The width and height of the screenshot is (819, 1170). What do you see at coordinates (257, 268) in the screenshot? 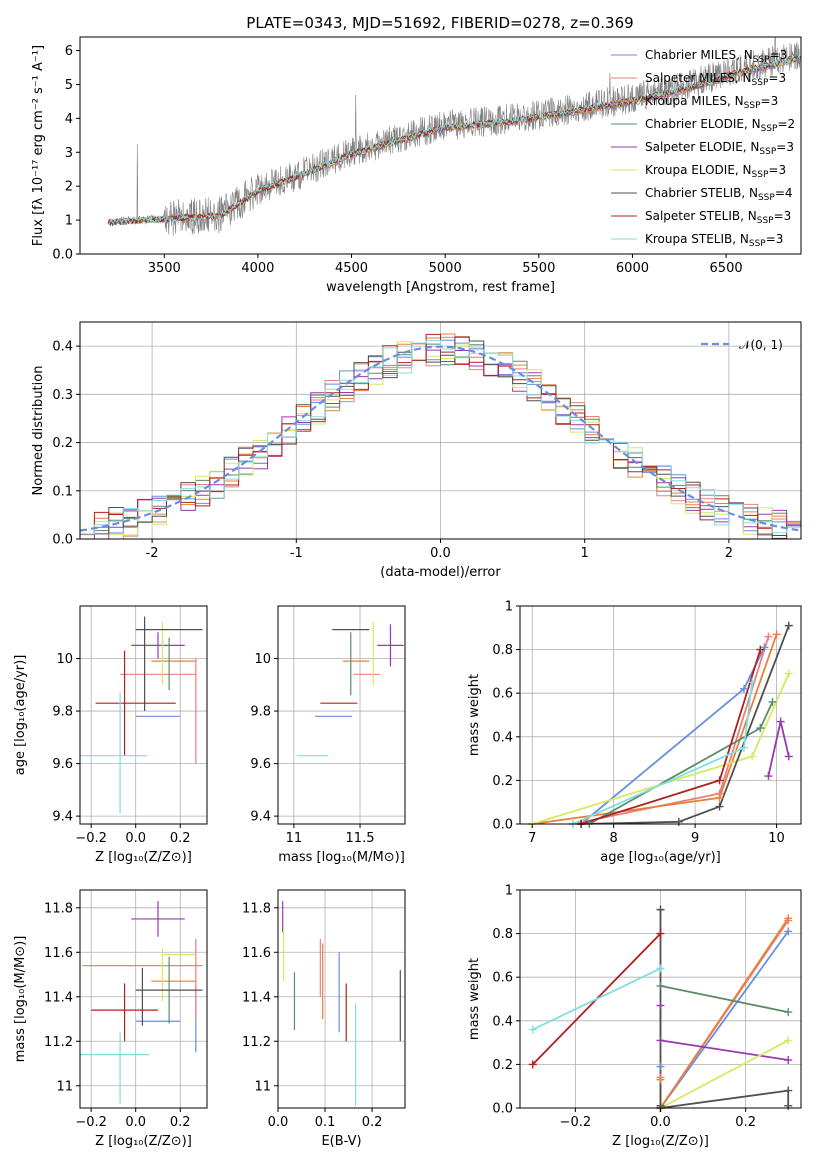
I see `x-tick-label: 4000` at bounding box center [257, 268].